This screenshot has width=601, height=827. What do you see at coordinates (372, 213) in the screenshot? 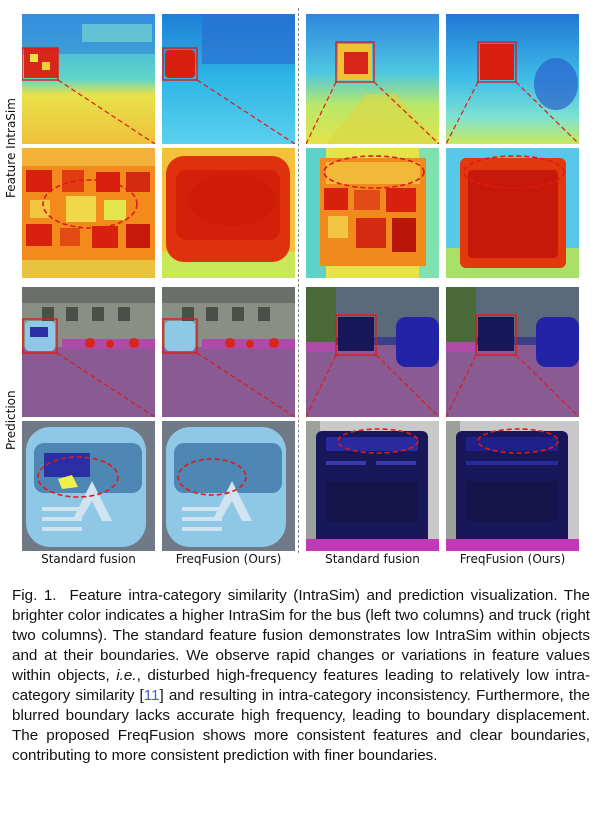
I see `intrasim-zoom-standard-truck` at bounding box center [372, 213].